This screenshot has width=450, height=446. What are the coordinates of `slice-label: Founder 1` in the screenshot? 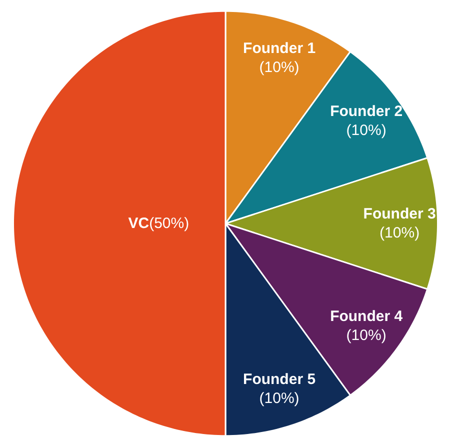 It's located at (279, 48).